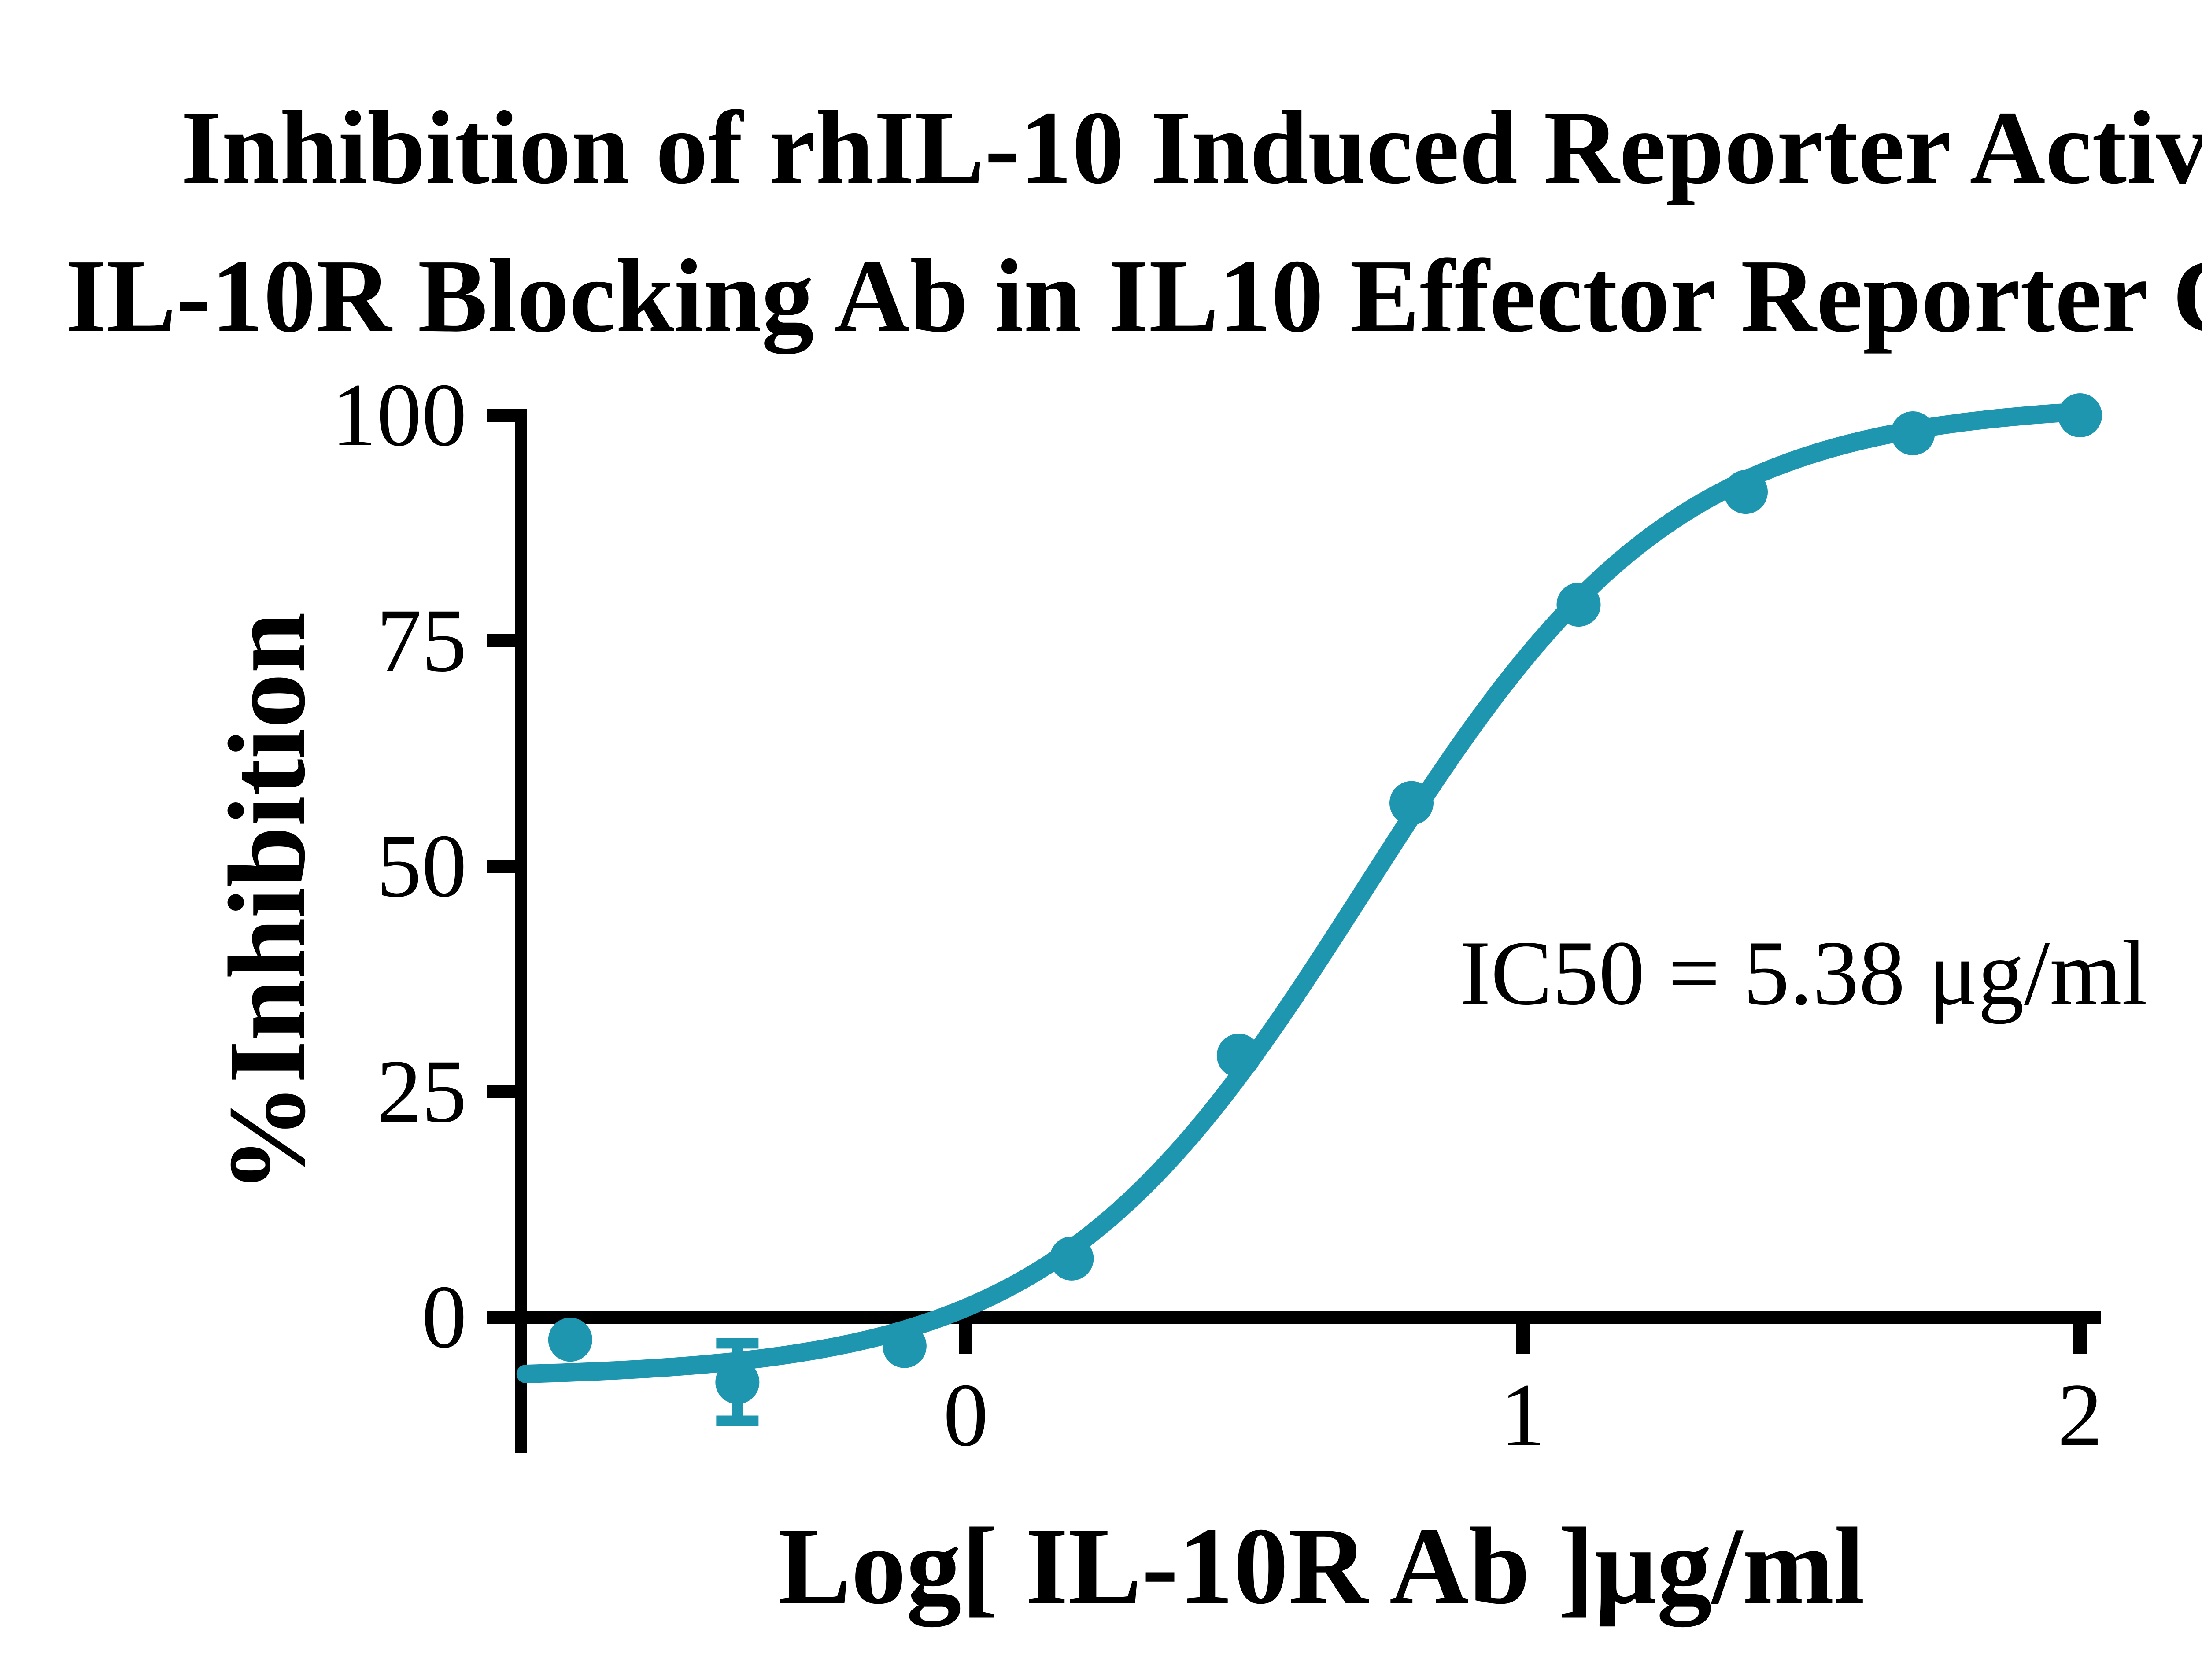 This screenshot has width=2202, height=1680. I want to click on ic50-annotation: IC50 = 5.38 μg/ml, so click(1804, 973).